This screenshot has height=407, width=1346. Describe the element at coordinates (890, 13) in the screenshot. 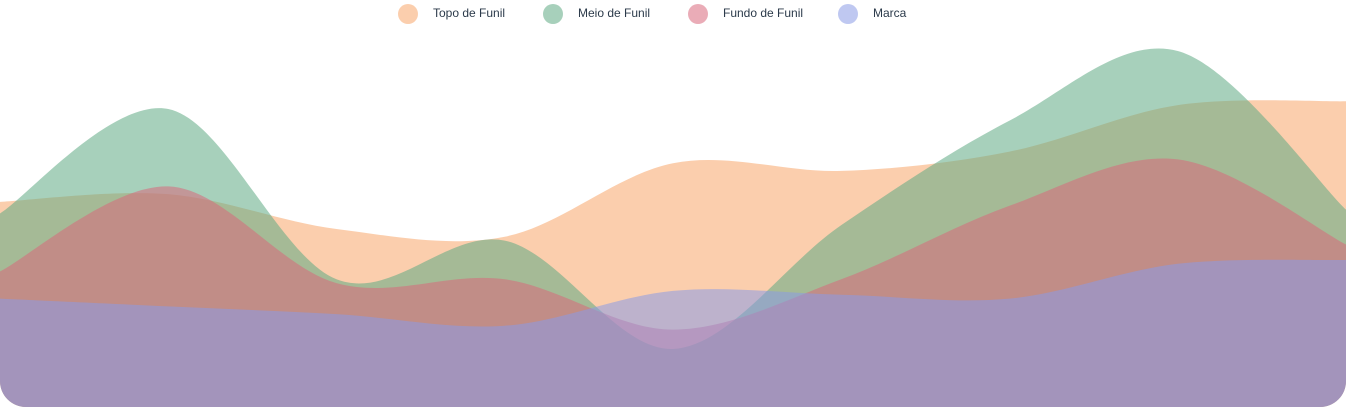

I see `legend-label: Marca` at that location.